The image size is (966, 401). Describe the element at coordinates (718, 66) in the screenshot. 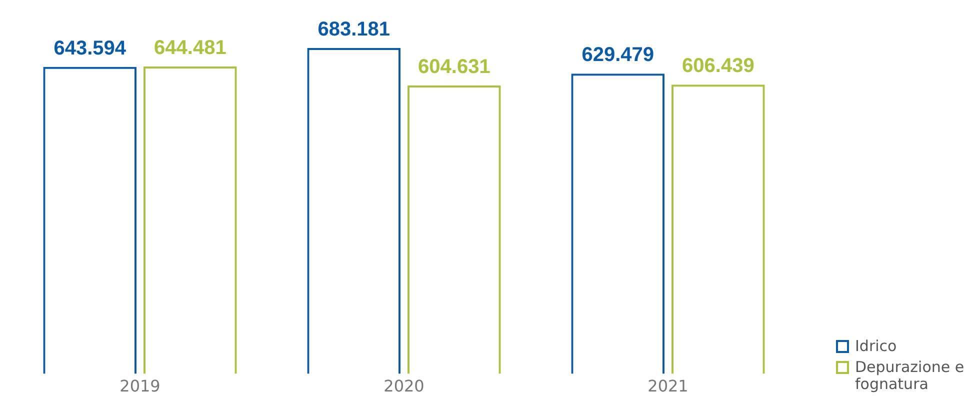

I see `data-label: 606.439` at that location.